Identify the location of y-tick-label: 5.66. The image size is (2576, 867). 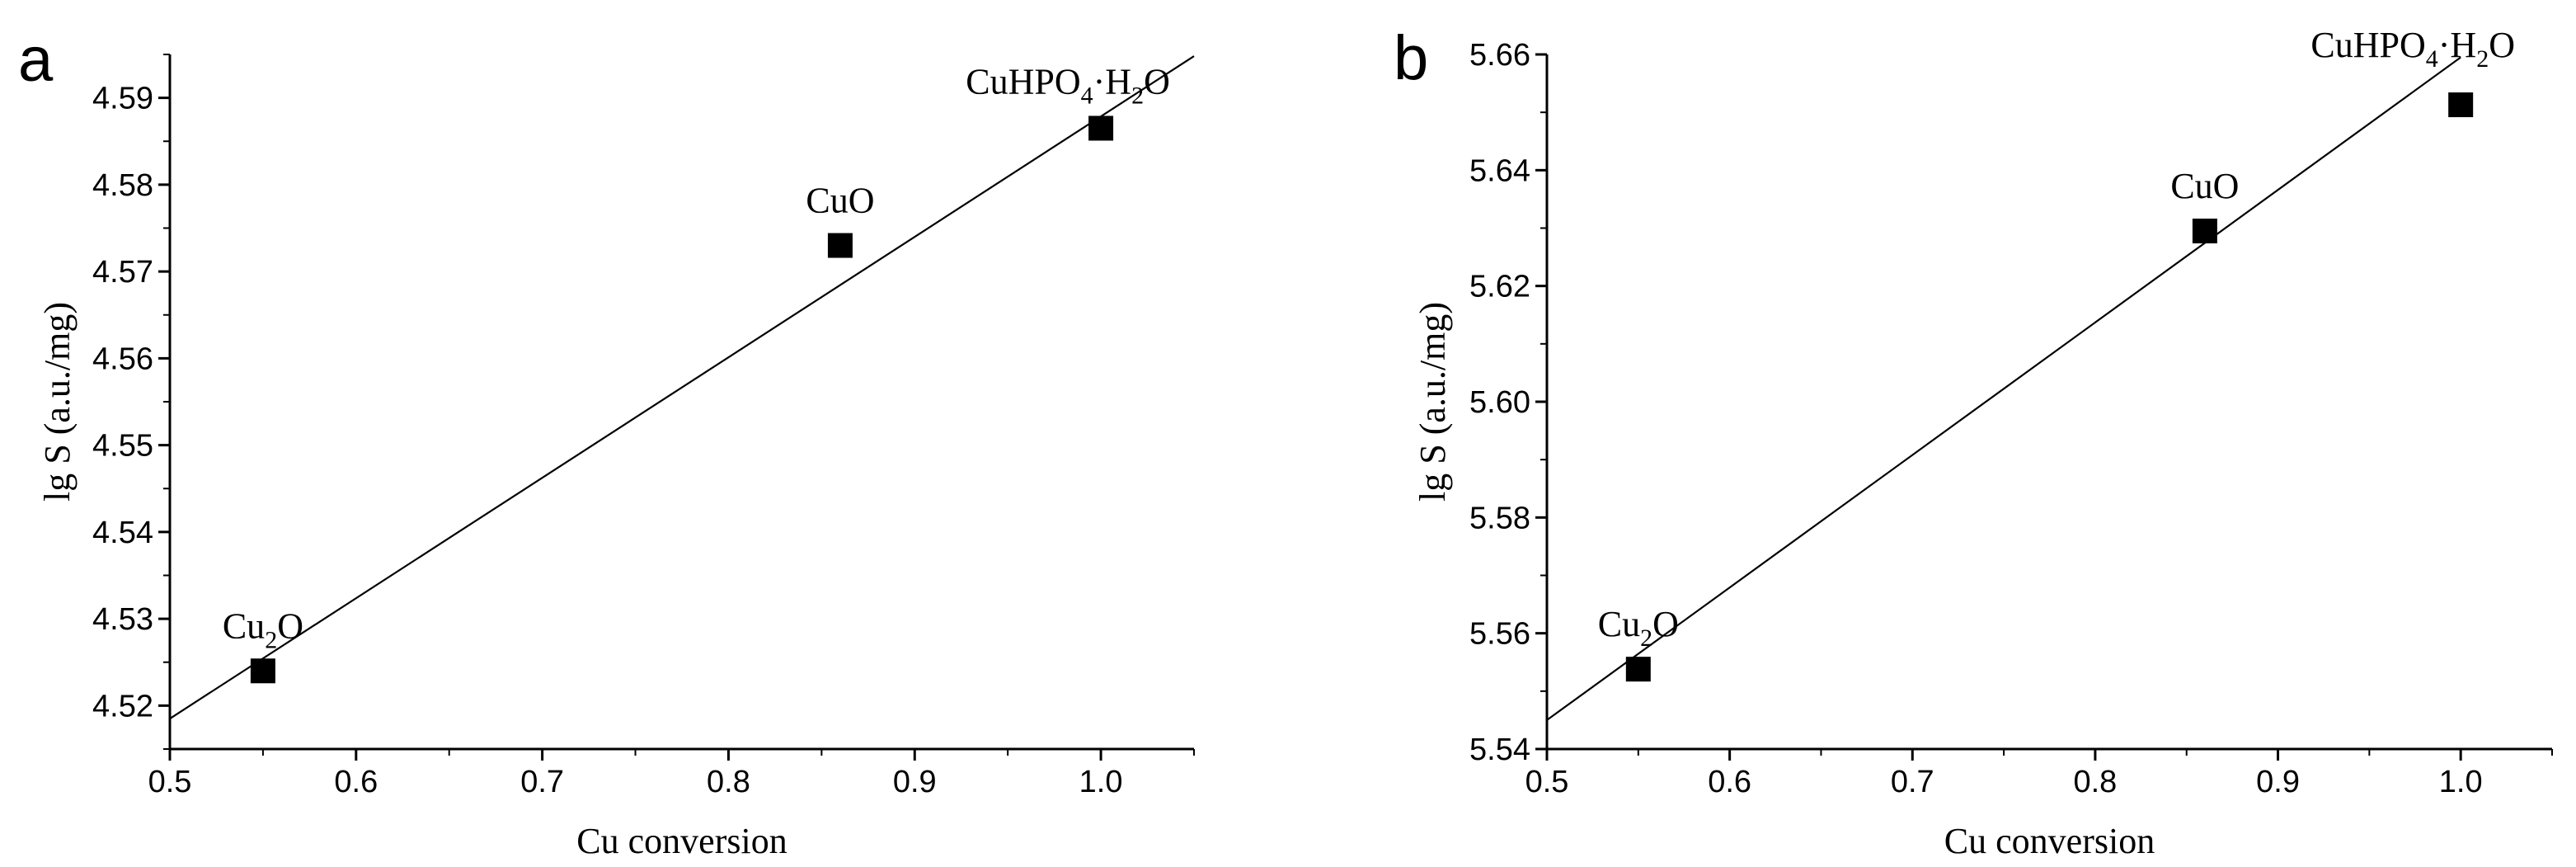
(1499, 56).